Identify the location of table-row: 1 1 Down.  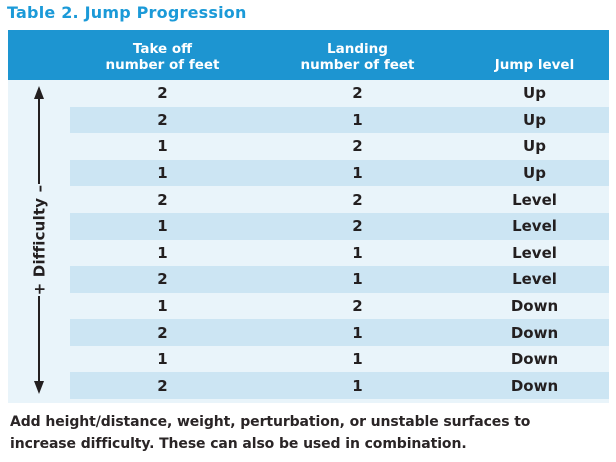
(339, 359).